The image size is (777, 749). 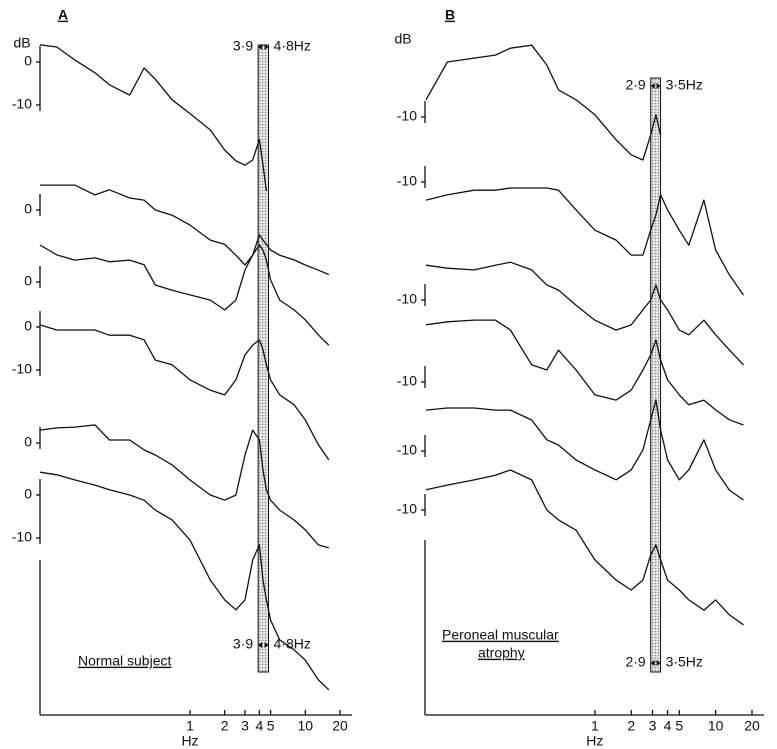 I want to click on caption: atrophy, so click(x=501, y=653).